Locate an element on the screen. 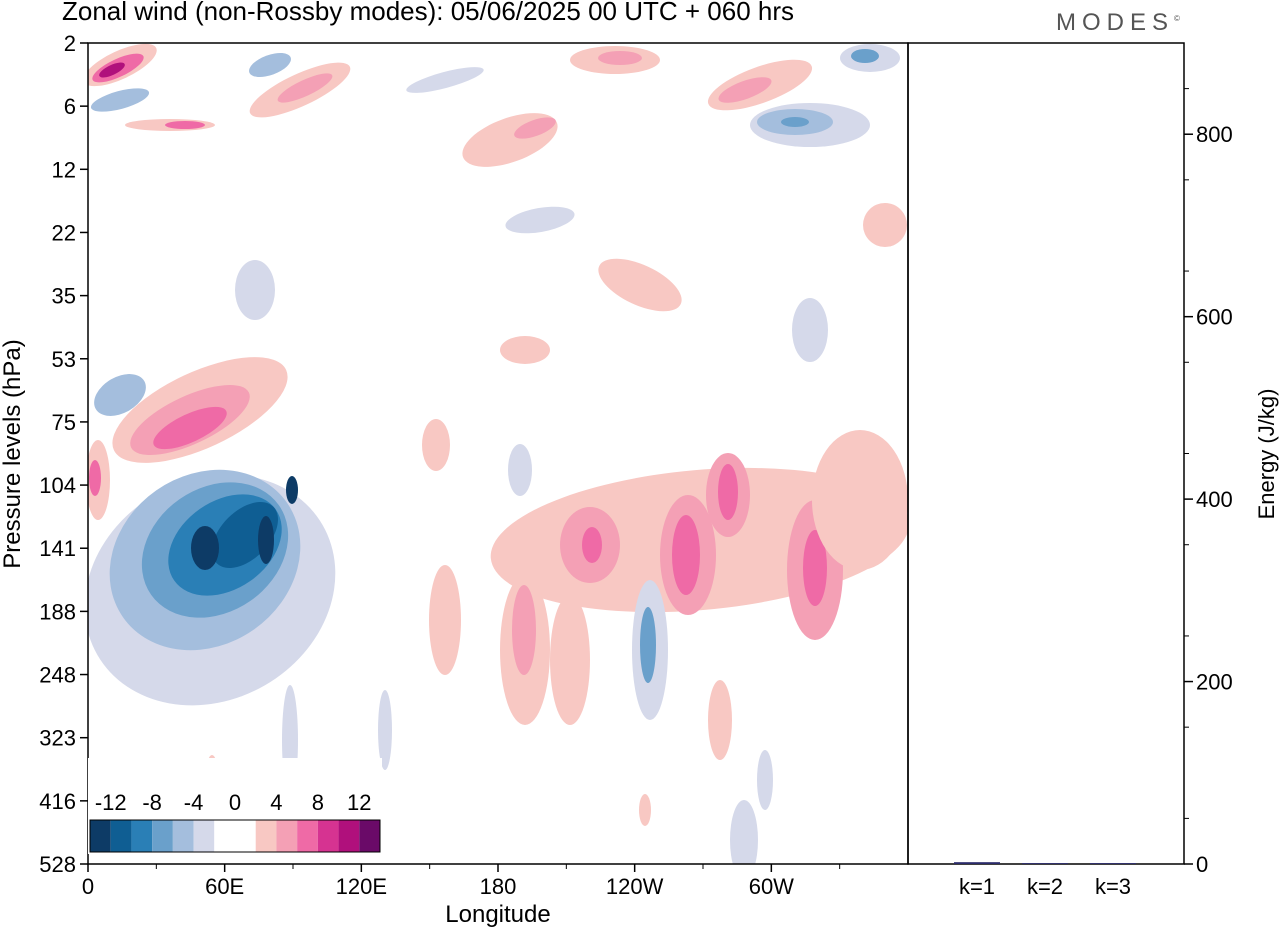  y-tick-label: 35 is located at coordinates (64, 296).